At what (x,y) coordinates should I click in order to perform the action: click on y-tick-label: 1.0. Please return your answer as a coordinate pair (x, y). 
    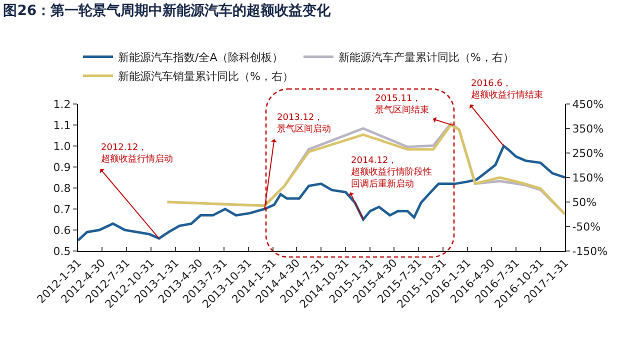
    Looking at the image, I should click on (62, 146).